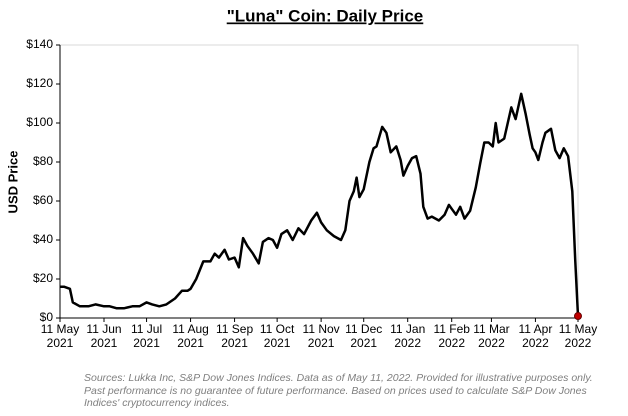 This screenshot has height=416, width=628. Describe the element at coordinates (43, 239) in the screenshot. I see `y-tick-label: $40` at that location.